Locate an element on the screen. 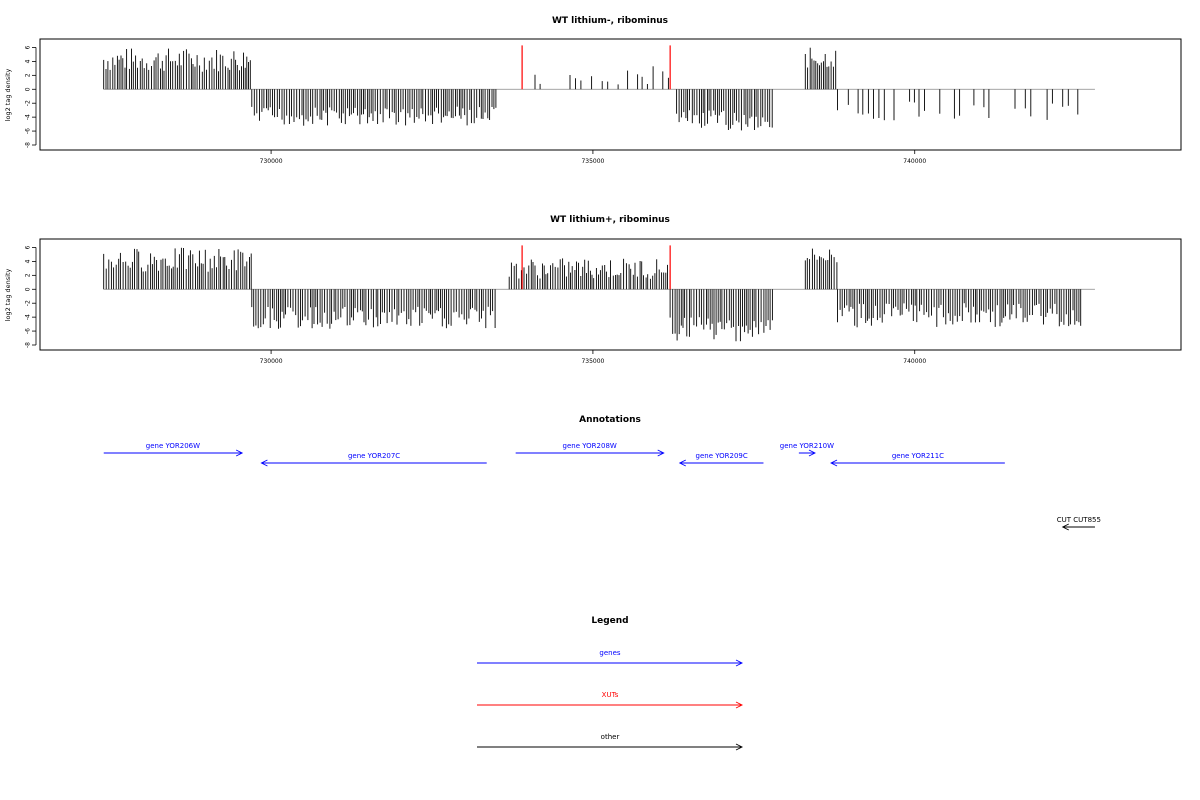  feature-label: gene YOR207C is located at coordinates (374, 456).